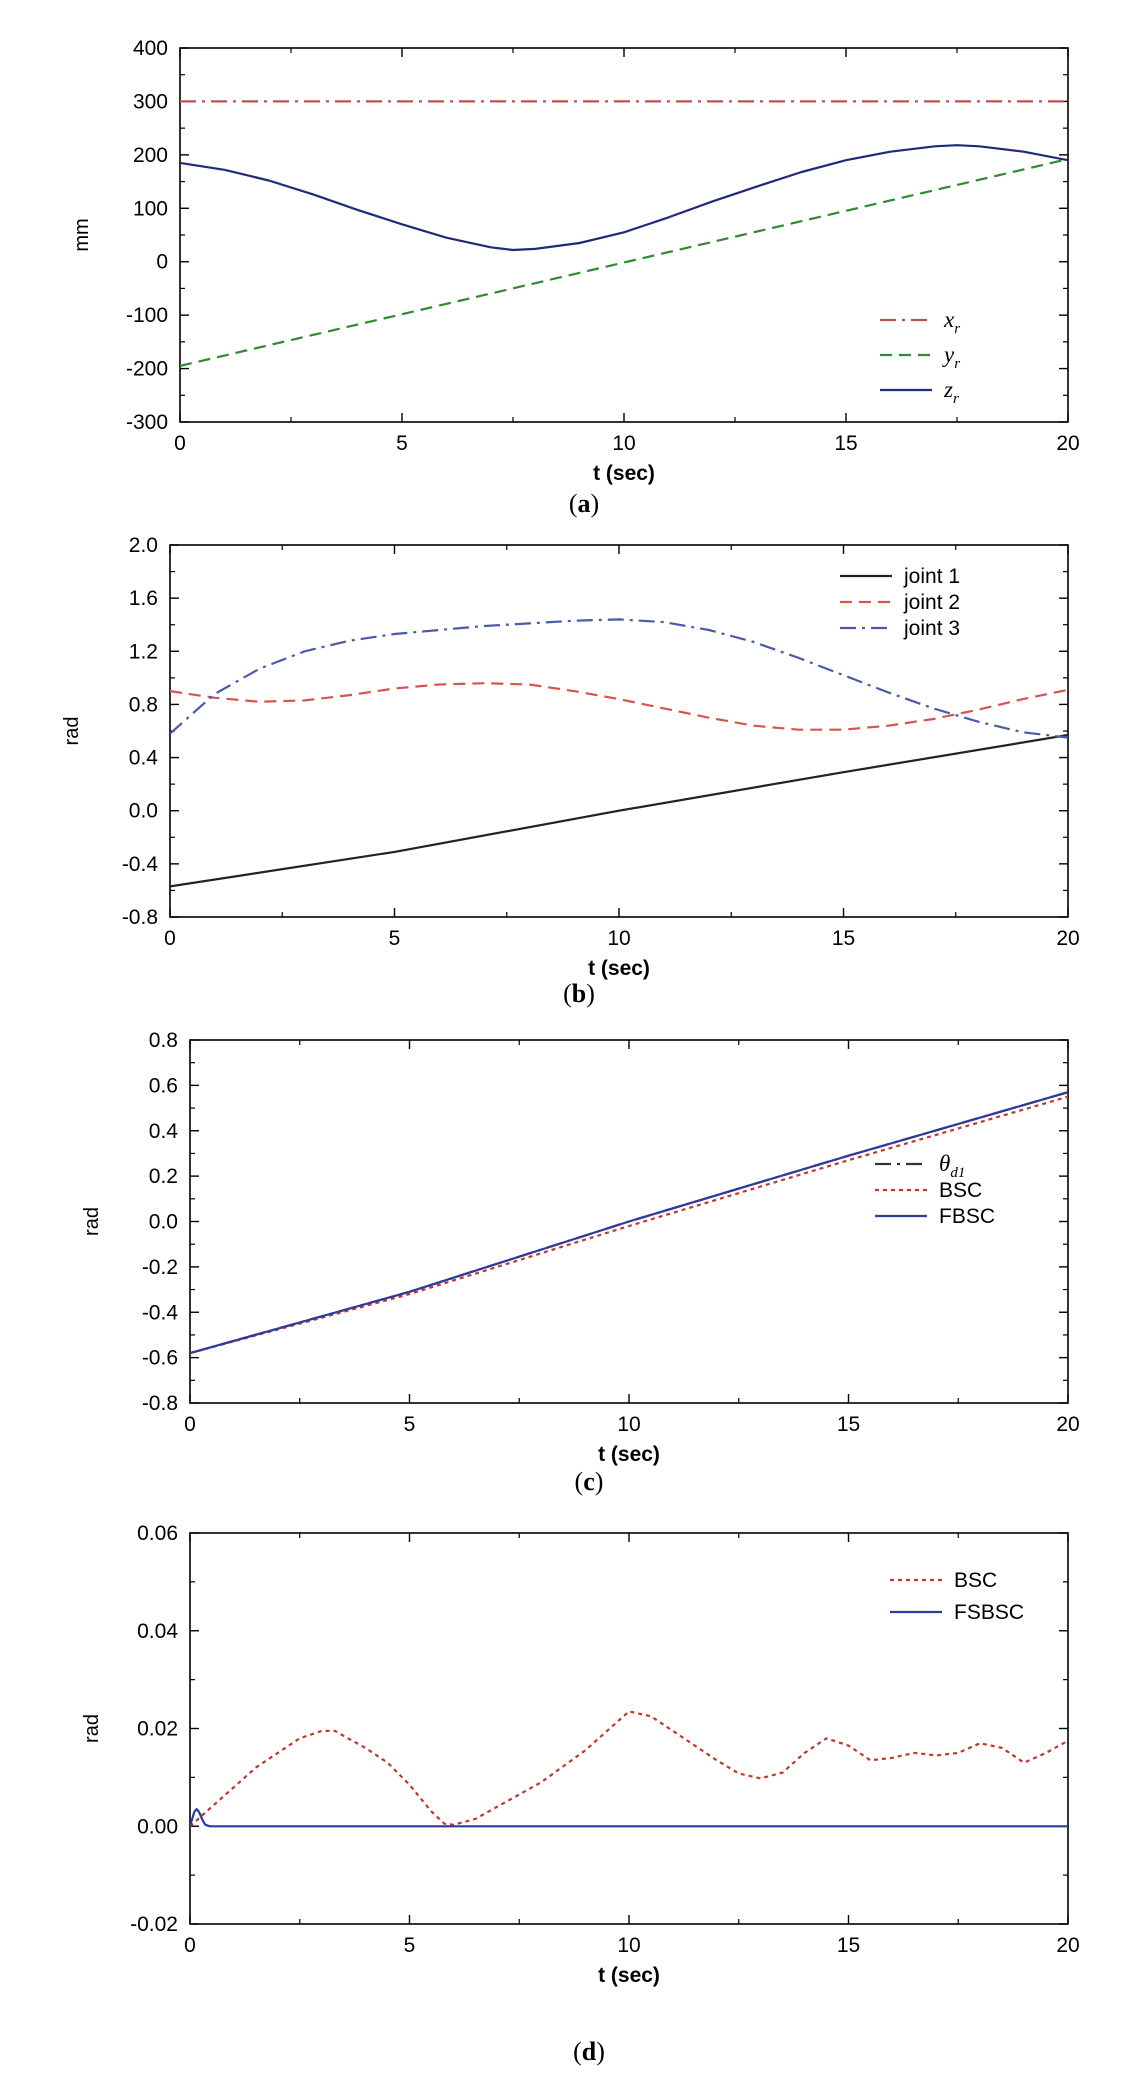  Describe the element at coordinates (931, 628) in the screenshot. I see `legend-label: joint 3` at that location.